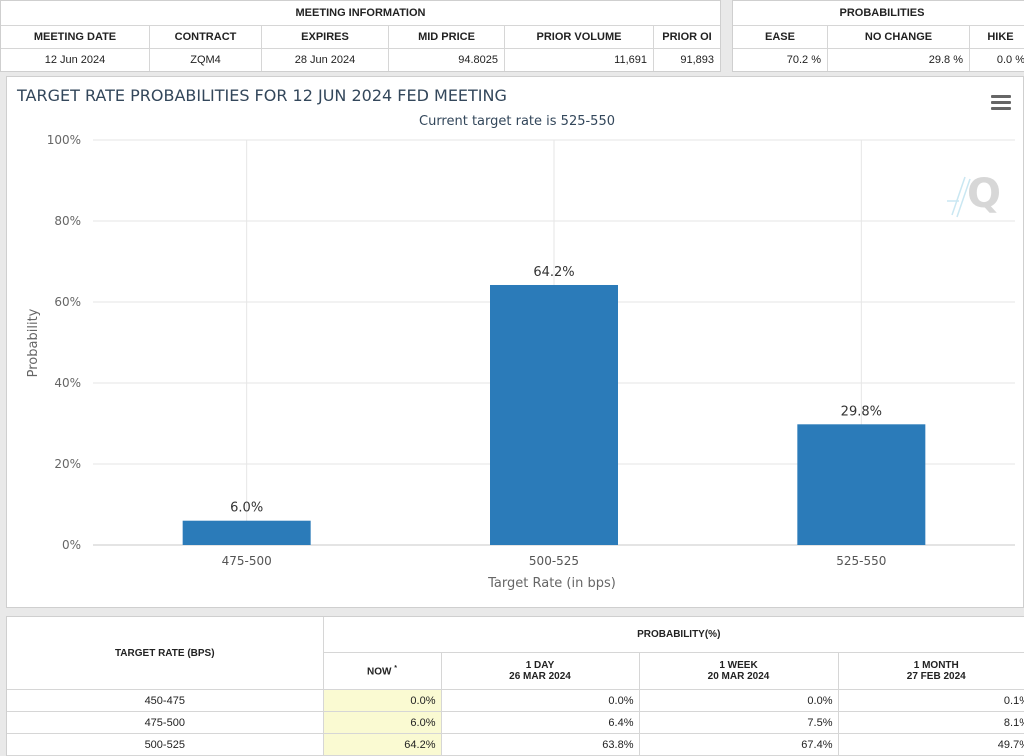 This screenshot has width=1024, height=756. What do you see at coordinates (67, 464) in the screenshot?
I see `y-tick-label: 20%` at bounding box center [67, 464].